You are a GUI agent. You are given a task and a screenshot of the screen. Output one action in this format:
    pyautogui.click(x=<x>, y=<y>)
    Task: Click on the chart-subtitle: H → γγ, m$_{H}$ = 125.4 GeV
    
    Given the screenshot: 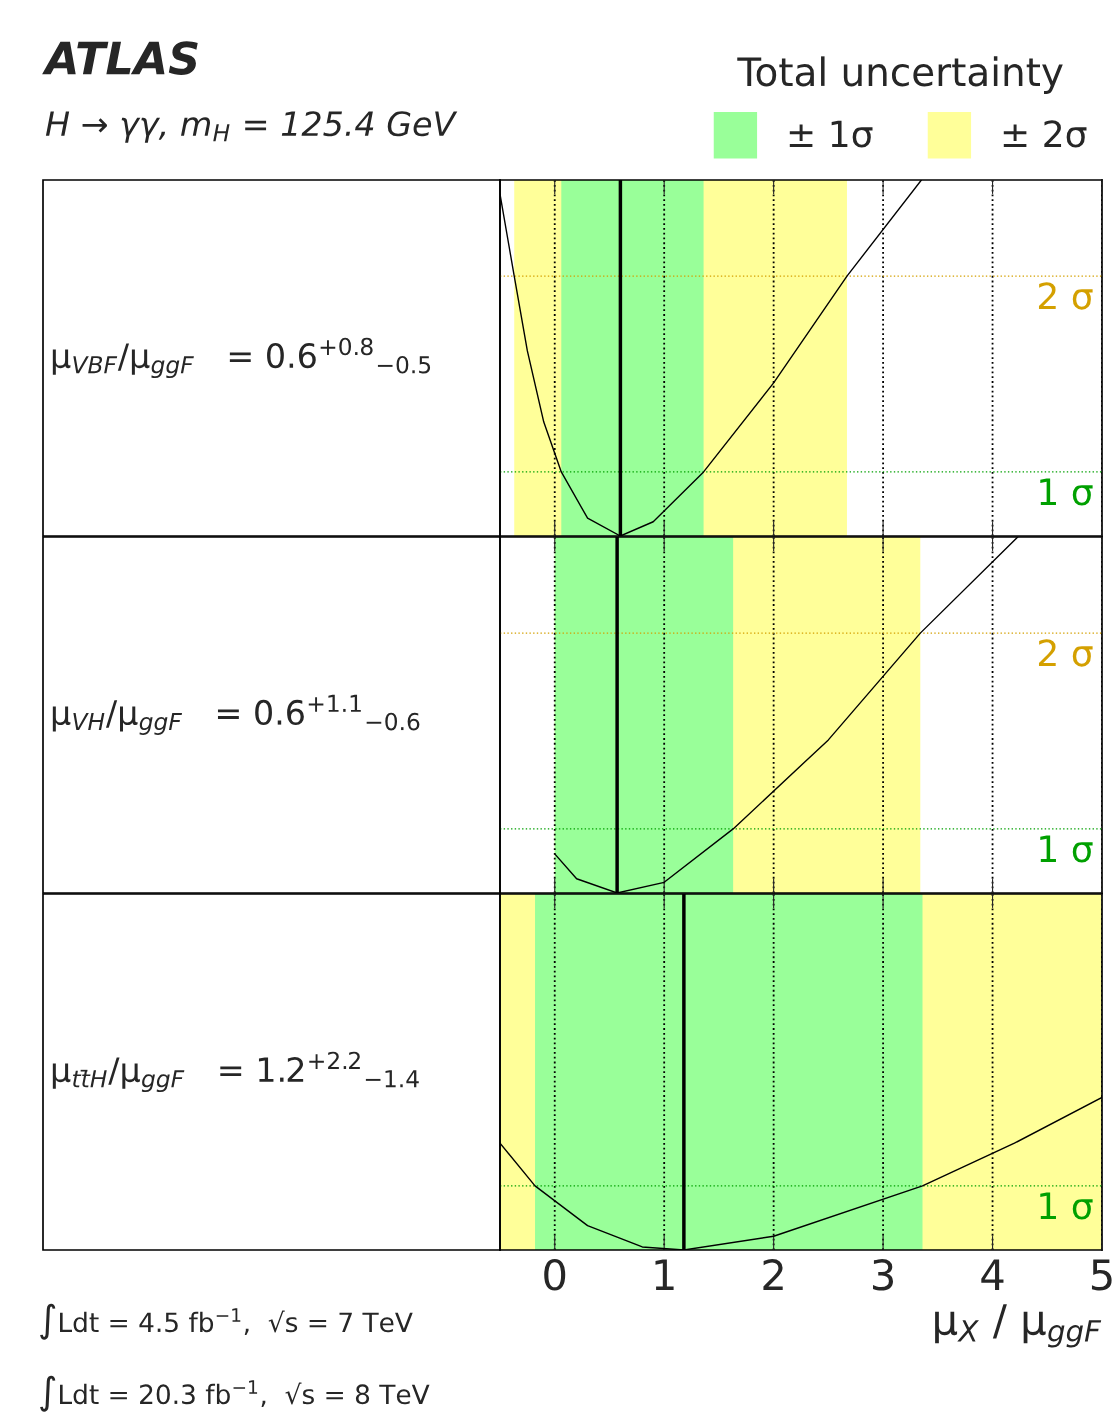 What is the action you would take?
    pyautogui.click(x=251, y=127)
    